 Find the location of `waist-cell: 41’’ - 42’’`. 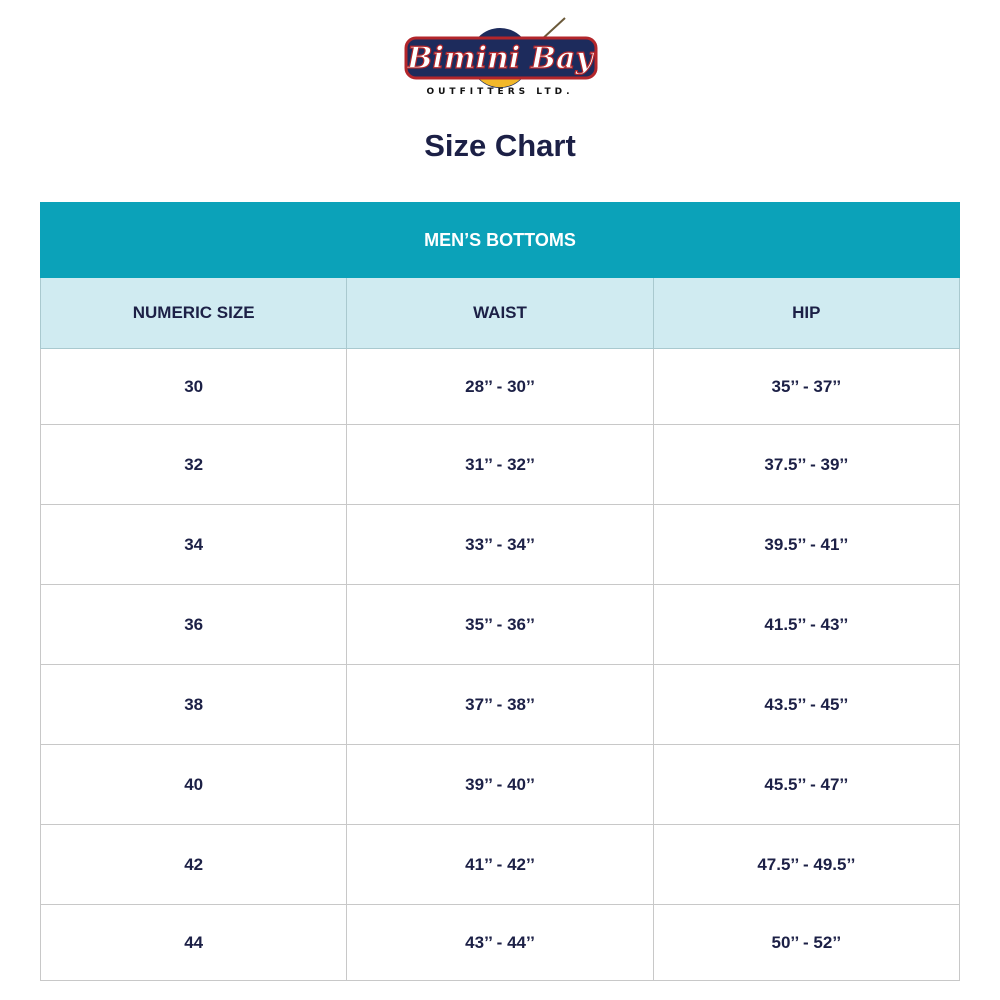

waist-cell: 41’’ - 42’’ is located at coordinates (500, 864).